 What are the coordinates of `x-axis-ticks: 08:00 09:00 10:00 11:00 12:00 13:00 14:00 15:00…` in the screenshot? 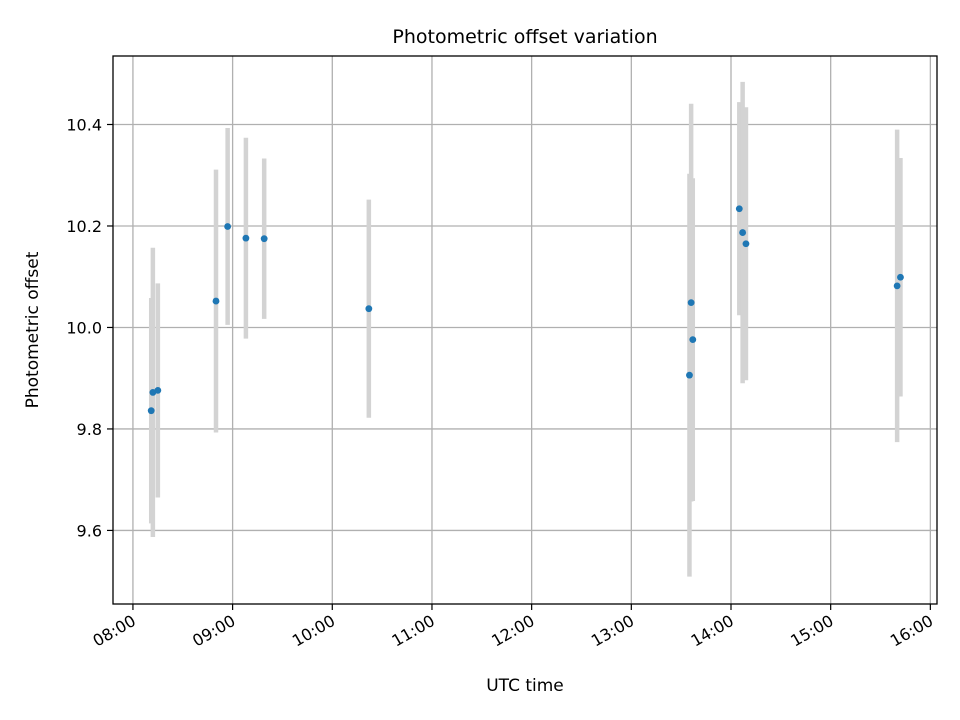 It's located at (513, 627).